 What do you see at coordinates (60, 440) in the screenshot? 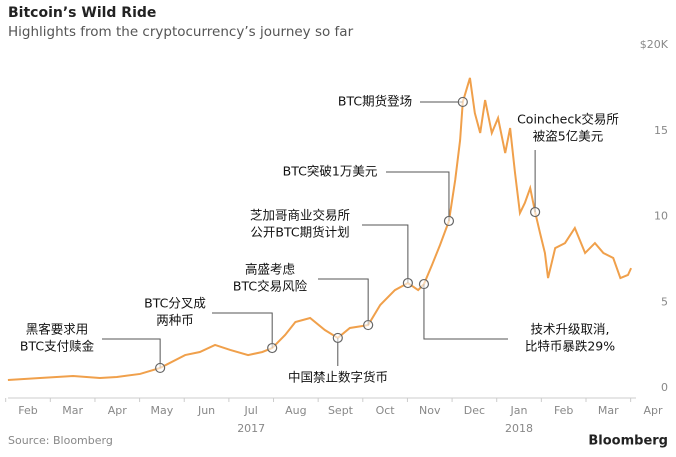
I see `source: Source: Bloomberg` at bounding box center [60, 440].